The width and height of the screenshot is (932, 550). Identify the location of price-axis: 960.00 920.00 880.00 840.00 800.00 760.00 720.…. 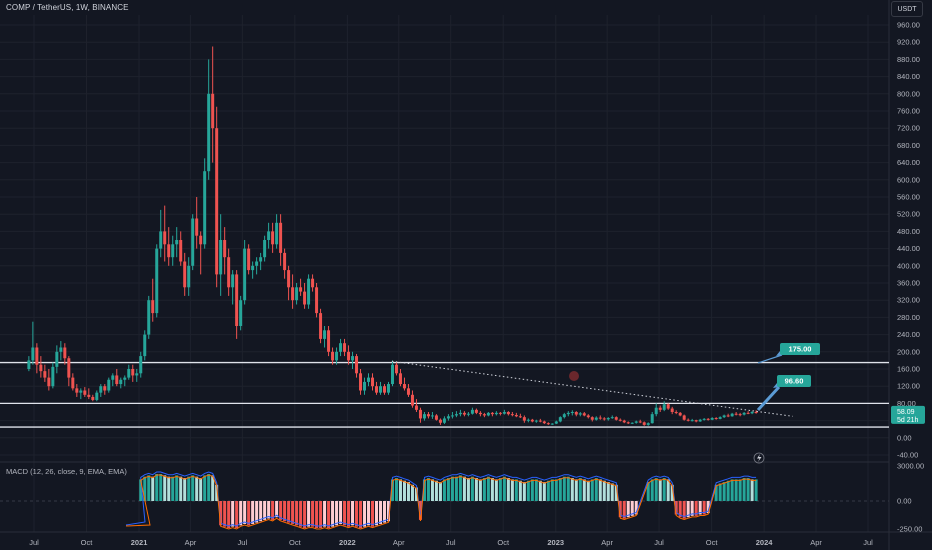
(908, 277).